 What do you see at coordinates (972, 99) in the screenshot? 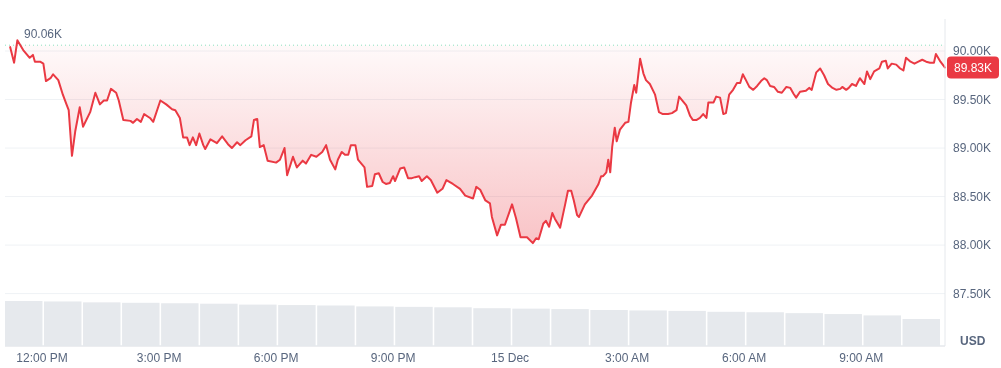
I see `y-tick-label: 89.50K` at bounding box center [972, 99].